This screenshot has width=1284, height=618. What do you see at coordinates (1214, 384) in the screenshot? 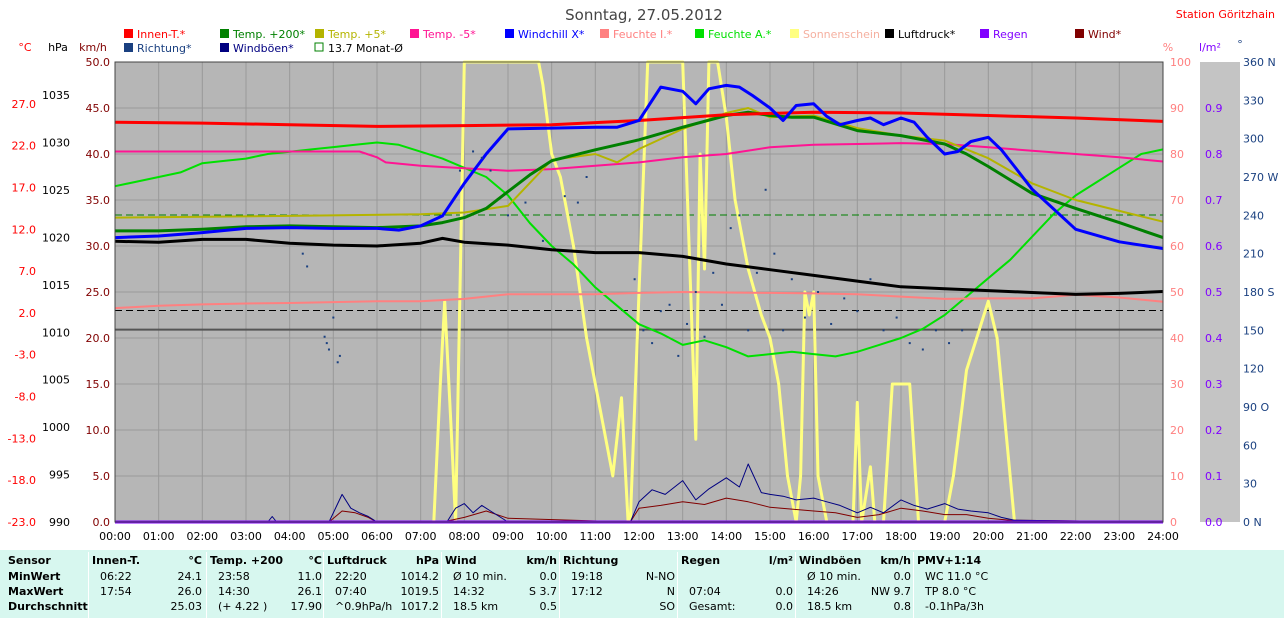
I see `tick-label-rain: 0.3` at bounding box center [1214, 384].